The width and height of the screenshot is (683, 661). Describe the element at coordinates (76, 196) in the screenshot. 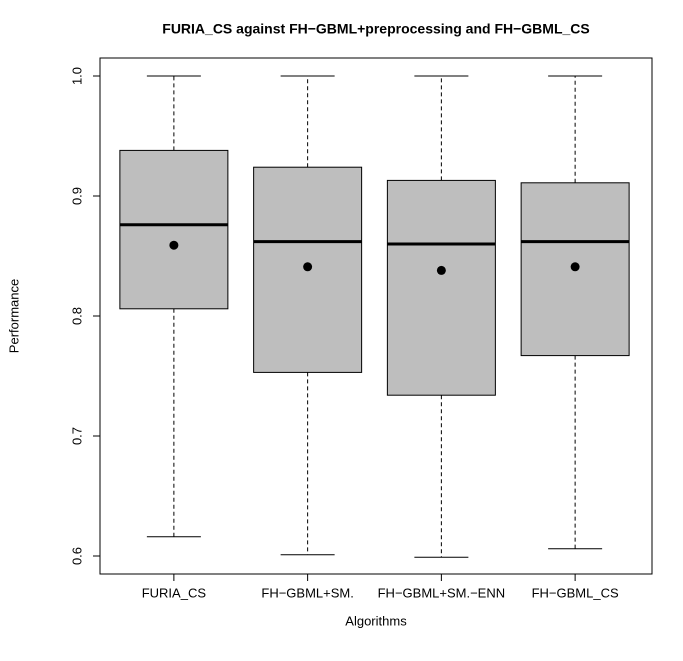

I see `y-tick-label: 0.9` at that location.